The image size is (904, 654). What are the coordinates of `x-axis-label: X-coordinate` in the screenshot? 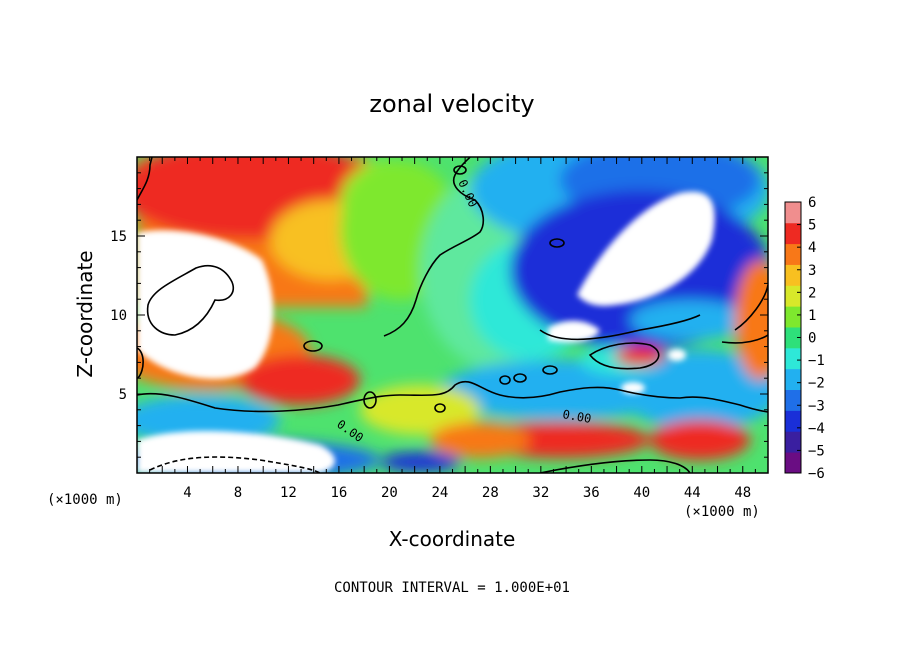 It's located at (452, 539).